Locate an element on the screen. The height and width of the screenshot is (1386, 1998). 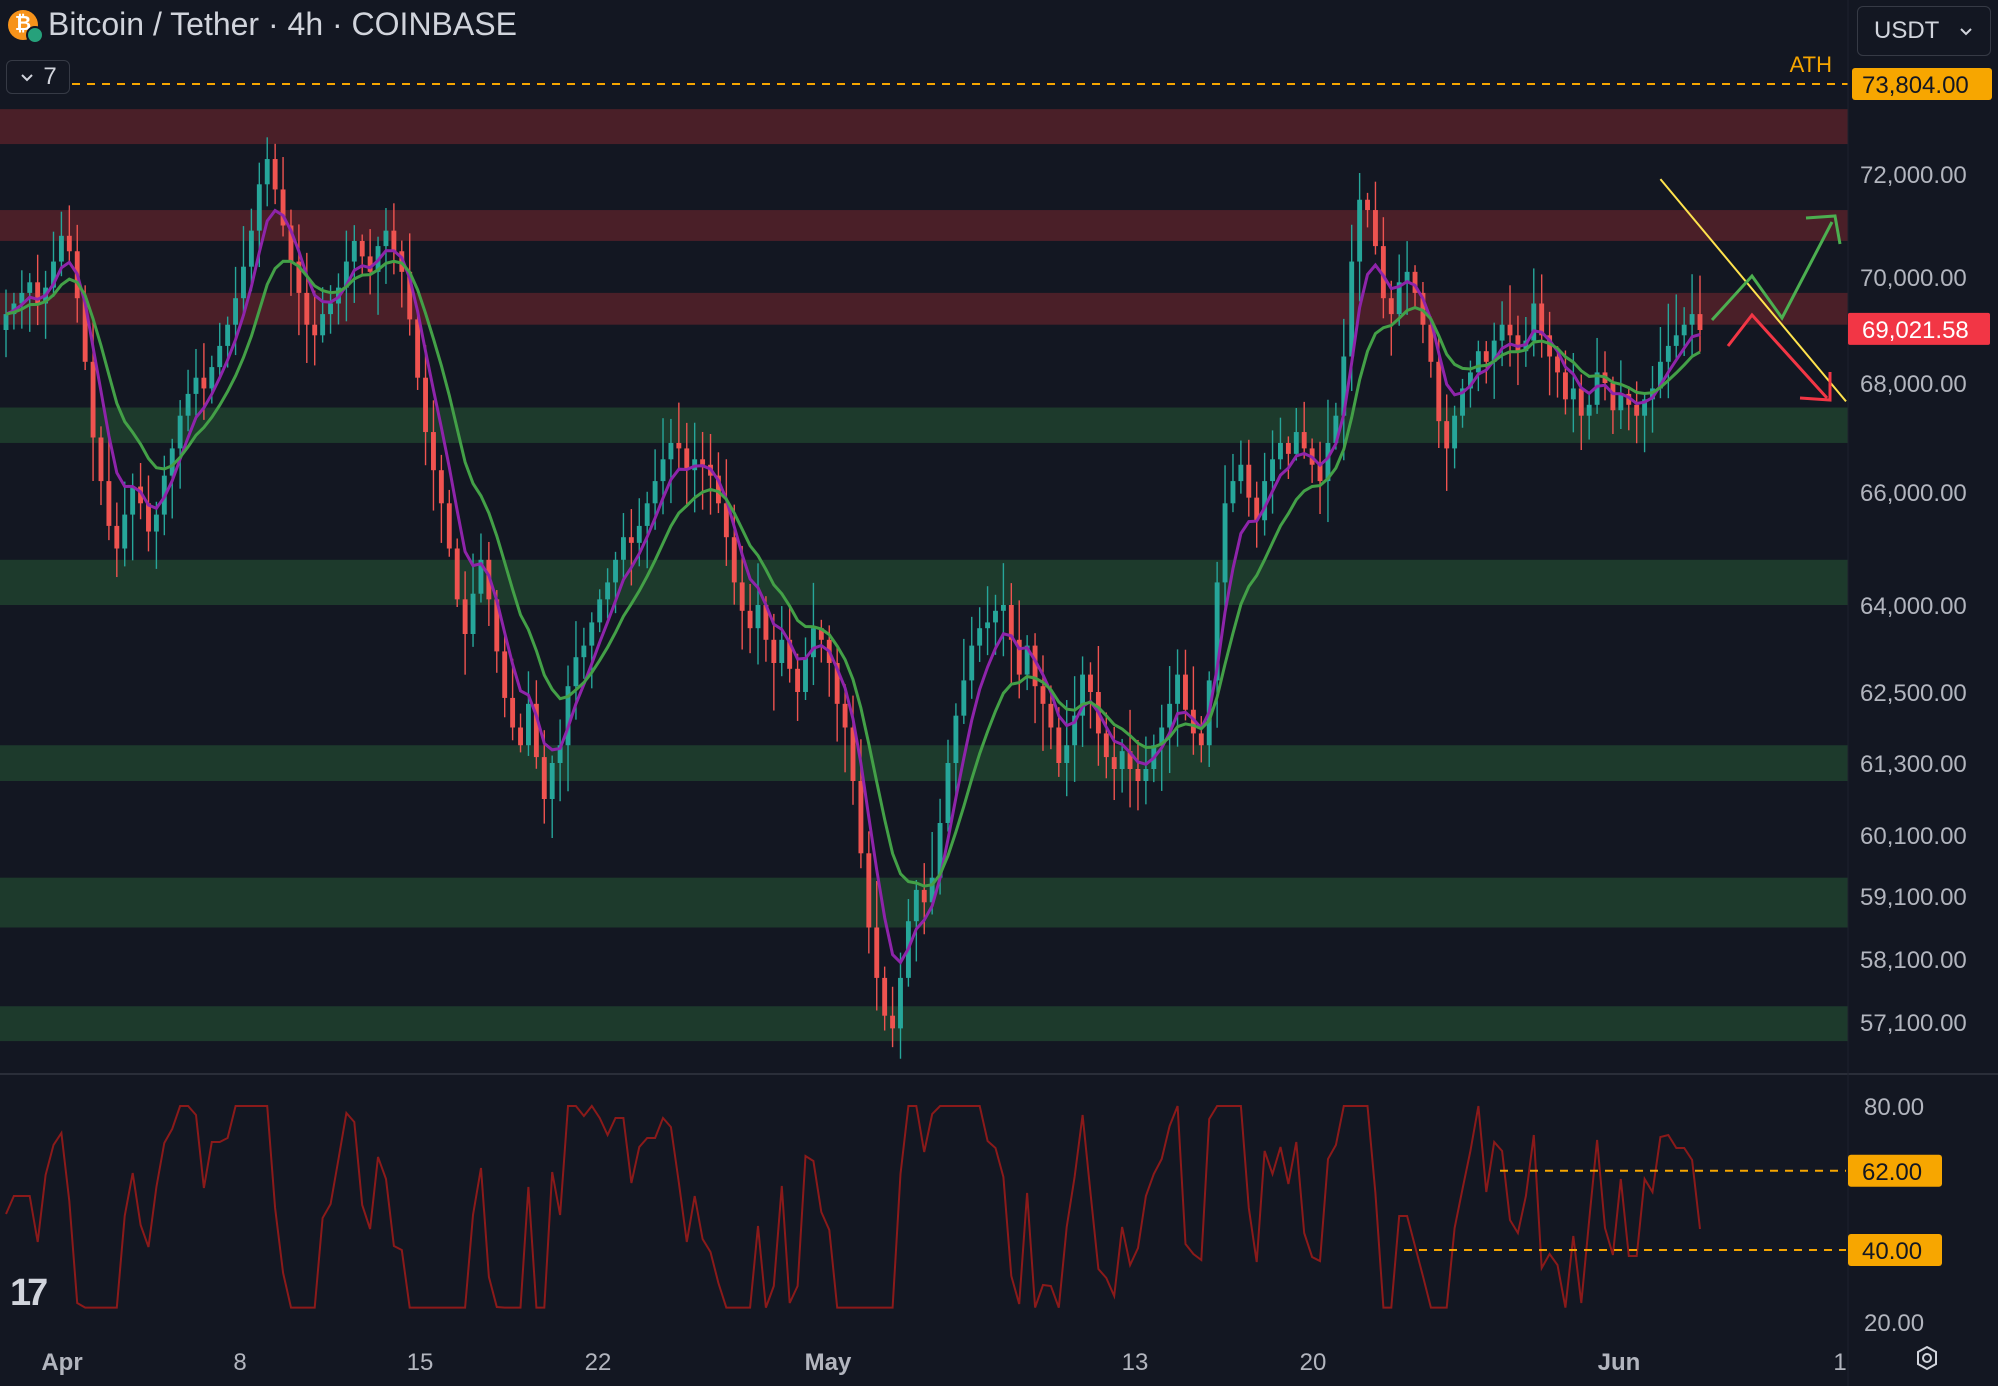
ath-price-label: 73,804.00 is located at coordinates (1915, 85).